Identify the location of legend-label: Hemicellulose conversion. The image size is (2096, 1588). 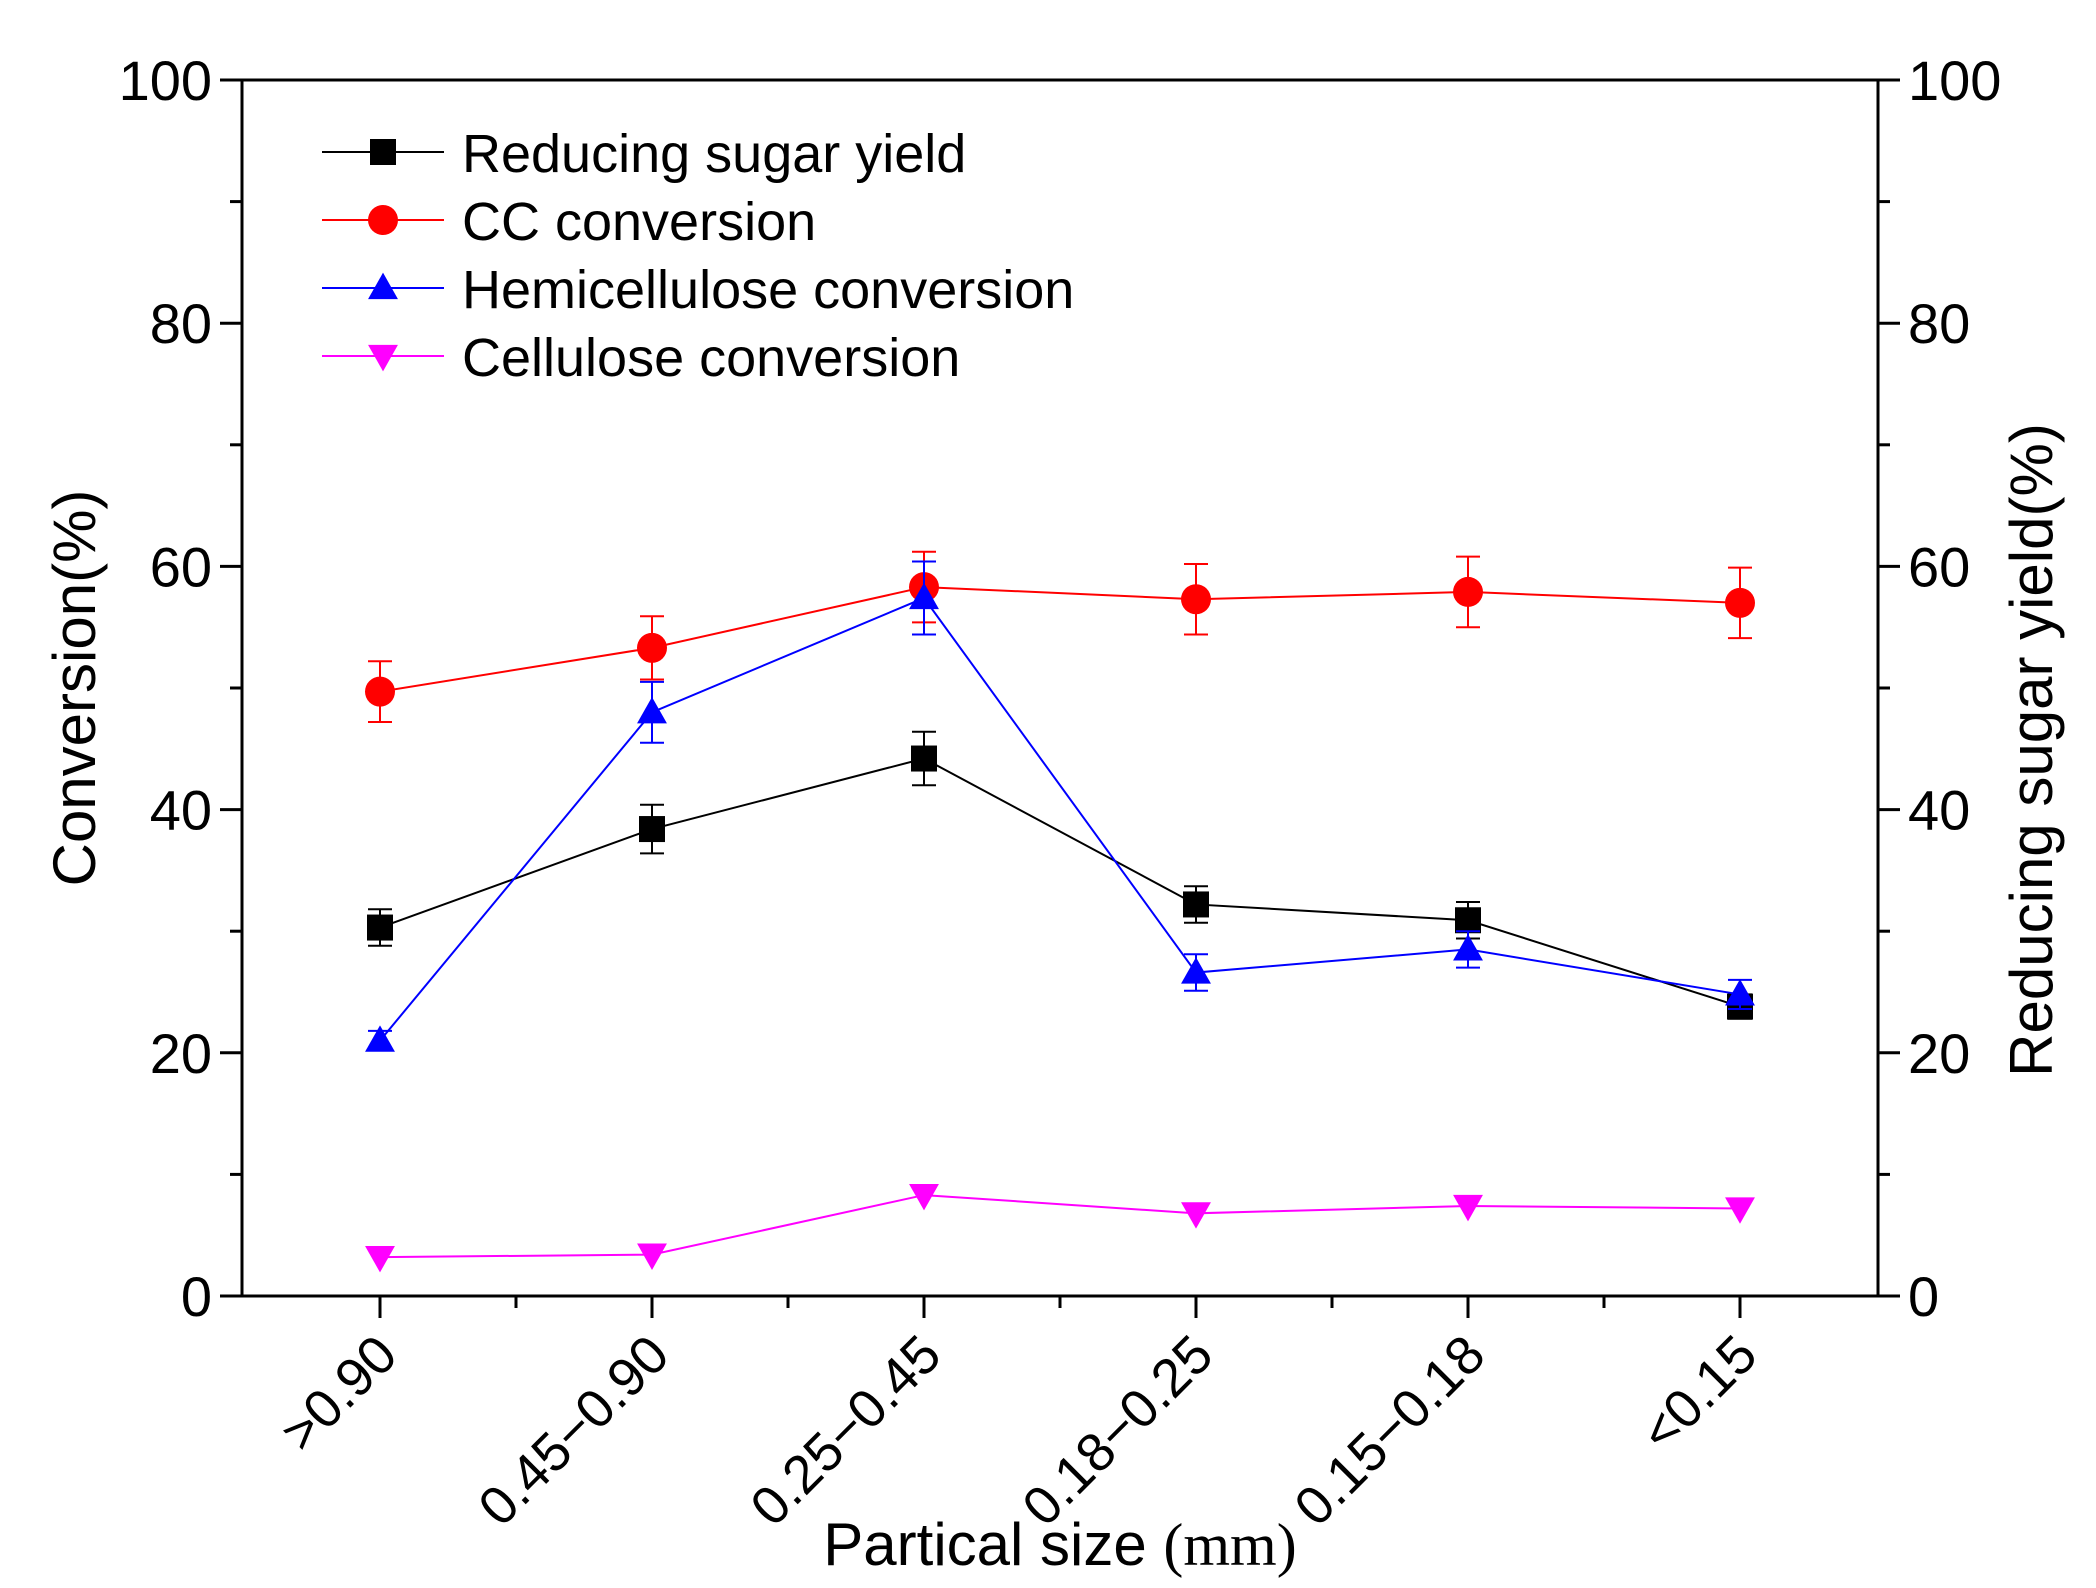
(768, 290).